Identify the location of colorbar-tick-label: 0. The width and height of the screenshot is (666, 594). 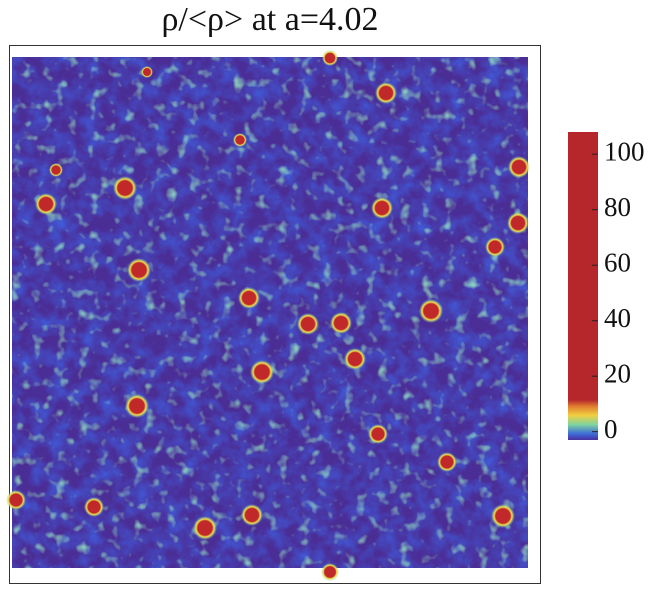
(611, 429).